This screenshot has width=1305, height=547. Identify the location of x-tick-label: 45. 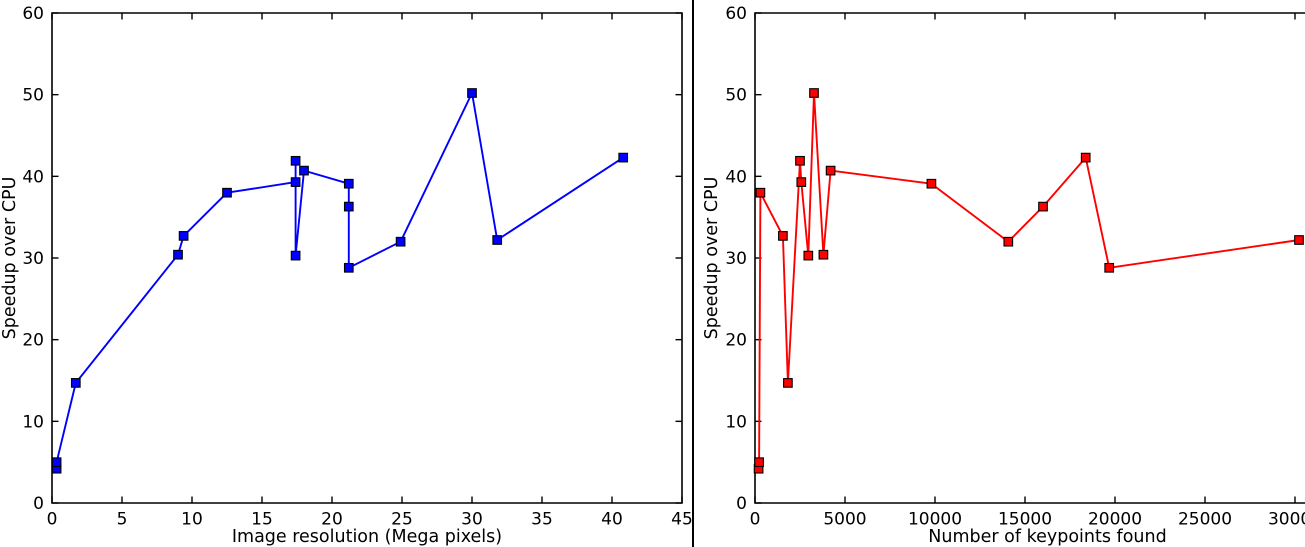
(682, 520).